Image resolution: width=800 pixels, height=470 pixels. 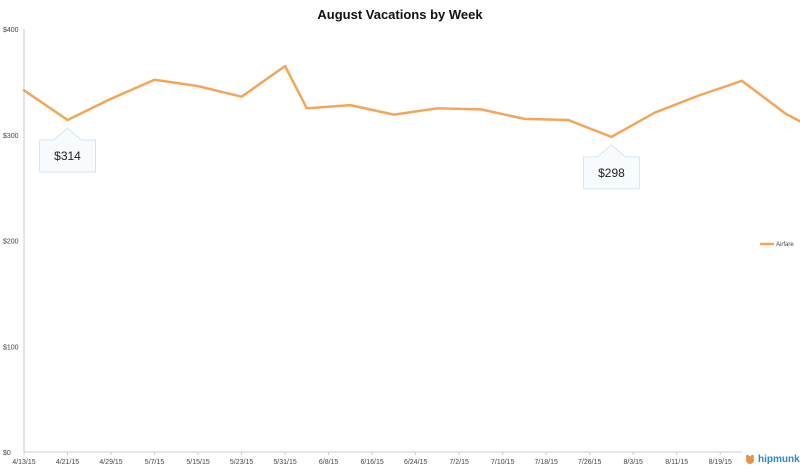 What do you see at coordinates (67, 462) in the screenshot?
I see `x-tick-label: 4/21/15` at bounding box center [67, 462].